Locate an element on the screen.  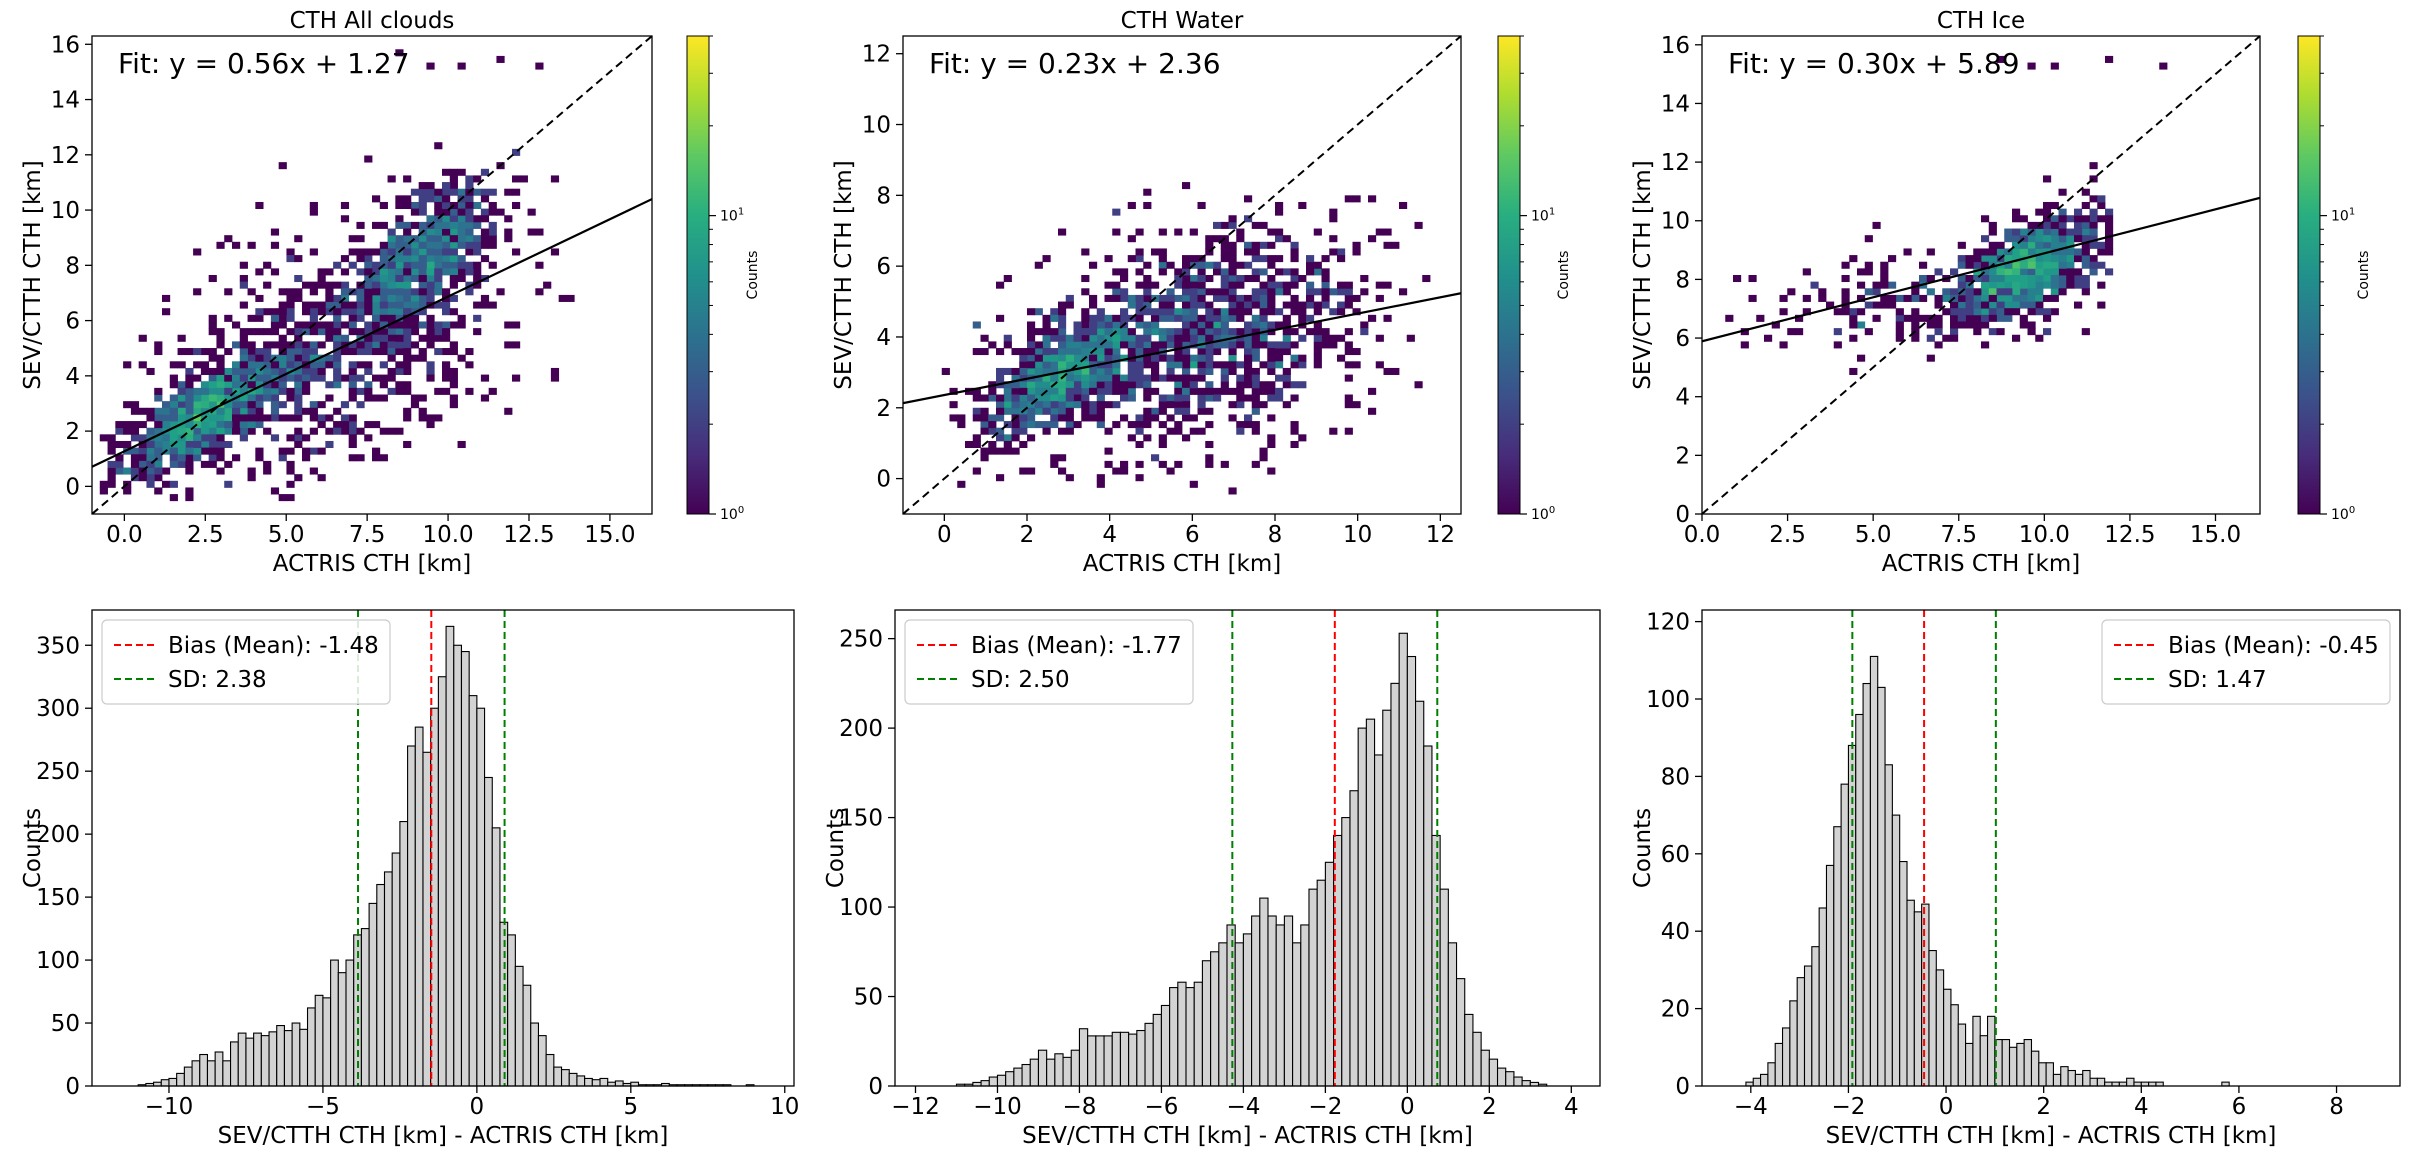
colorbar is located at coordinates (1509, 275).